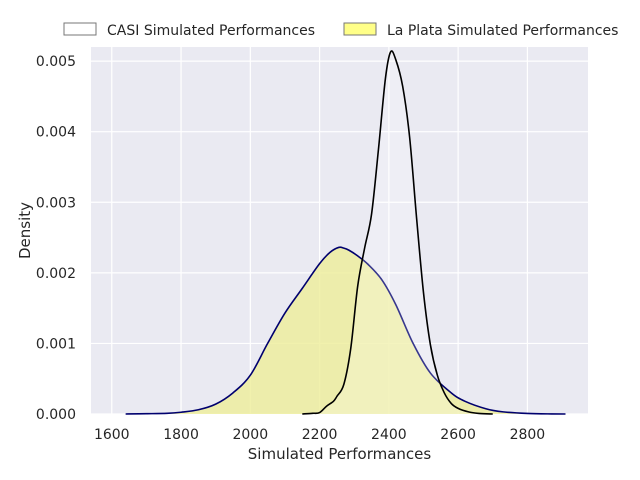 The height and width of the screenshot is (480, 640). Describe the element at coordinates (320, 435) in the screenshot. I see `x-tick-label: 2200` at that location.